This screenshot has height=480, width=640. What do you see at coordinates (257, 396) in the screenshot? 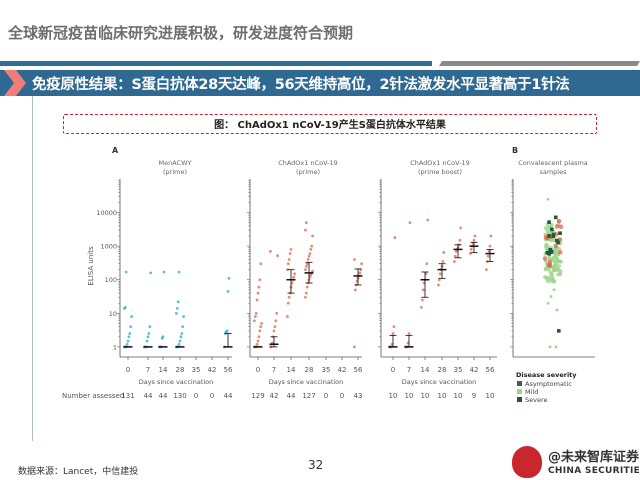
I see `svg-text: 129` at bounding box center [257, 396].